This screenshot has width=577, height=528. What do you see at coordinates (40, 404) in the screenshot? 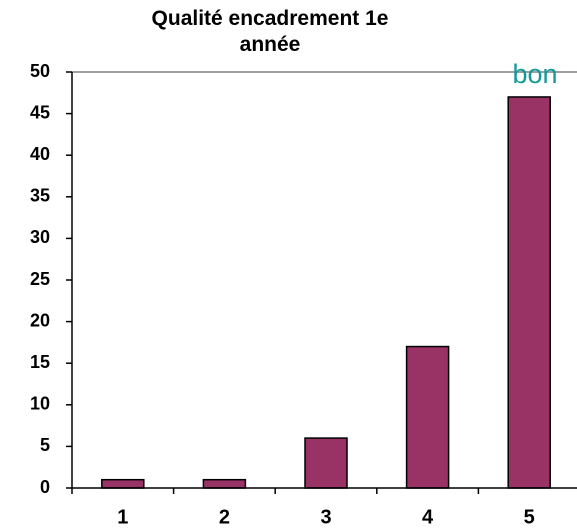
I see `y-tick-label: 10` at bounding box center [40, 404].